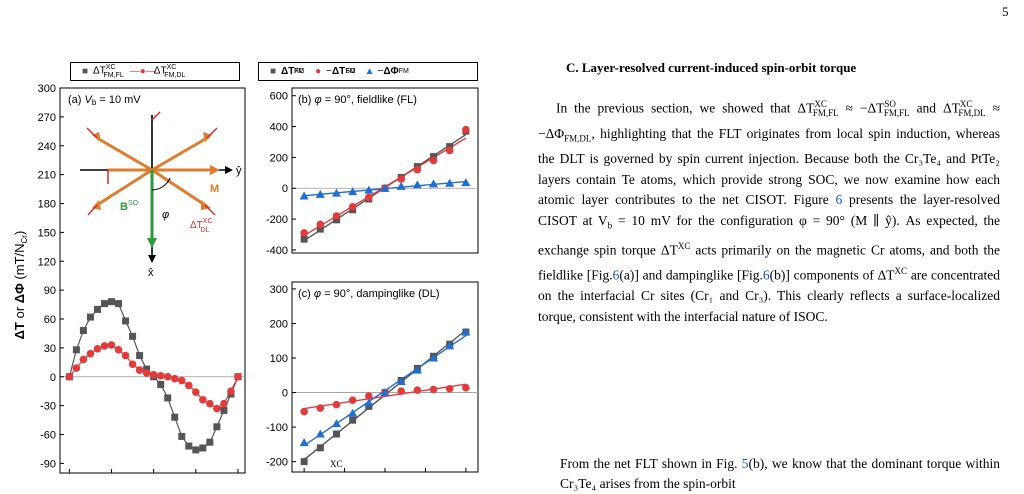 This screenshot has height=494, width=1024. I want to click on y-tick-label: -90, so click(48, 464).